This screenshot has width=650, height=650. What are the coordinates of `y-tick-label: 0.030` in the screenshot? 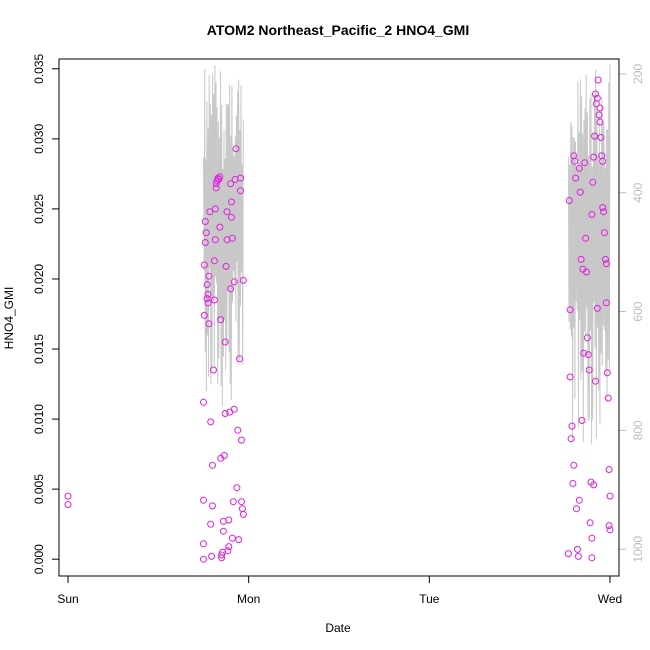 It's located at (39, 139).